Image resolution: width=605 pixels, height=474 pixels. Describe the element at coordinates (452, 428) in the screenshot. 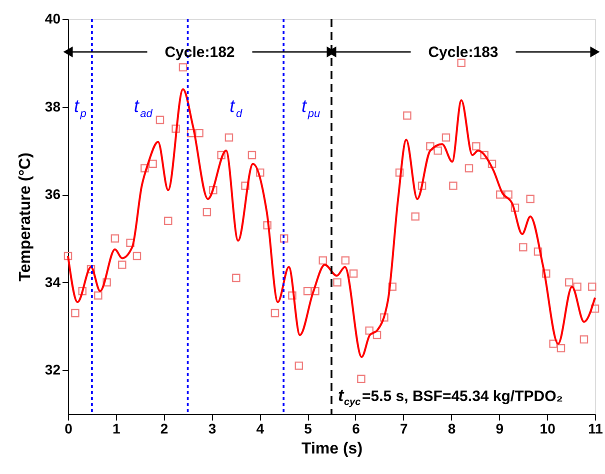

I see `x-tick-label: 8` at that location.